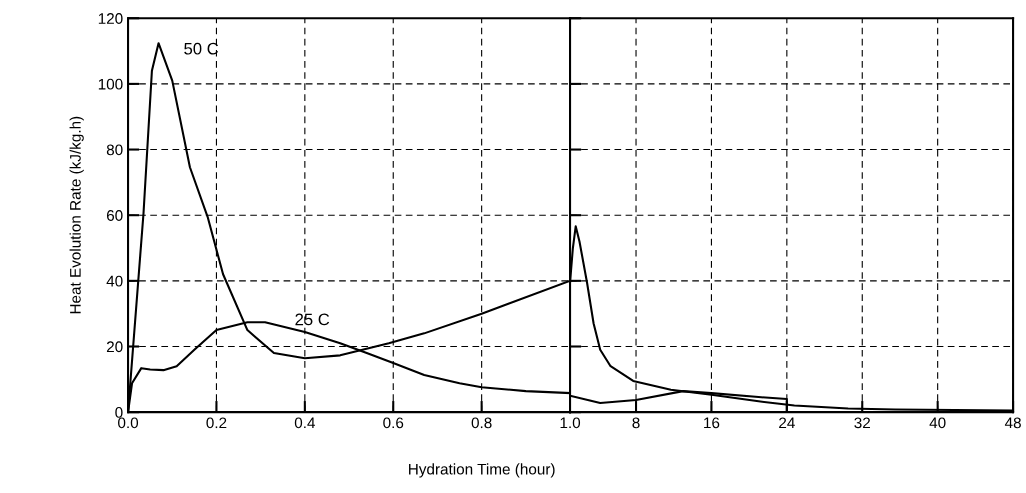 This screenshot has height=493, width=1026. I want to click on y-tick-label: 120, so click(110, 18).